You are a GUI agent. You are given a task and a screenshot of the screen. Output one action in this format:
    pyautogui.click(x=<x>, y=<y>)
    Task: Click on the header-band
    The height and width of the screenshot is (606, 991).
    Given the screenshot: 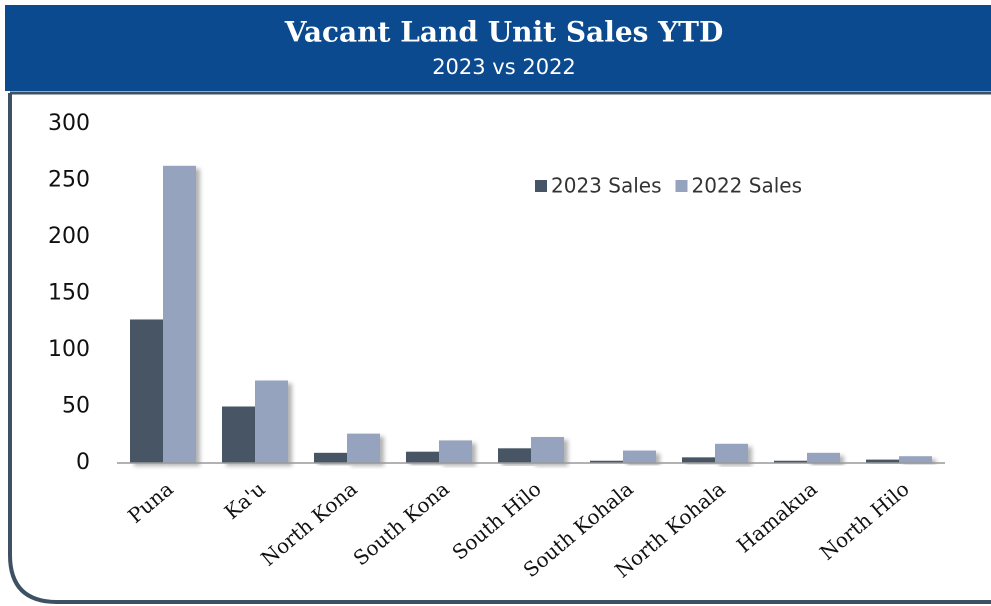 What is the action you would take?
    pyautogui.click(x=498, y=48)
    